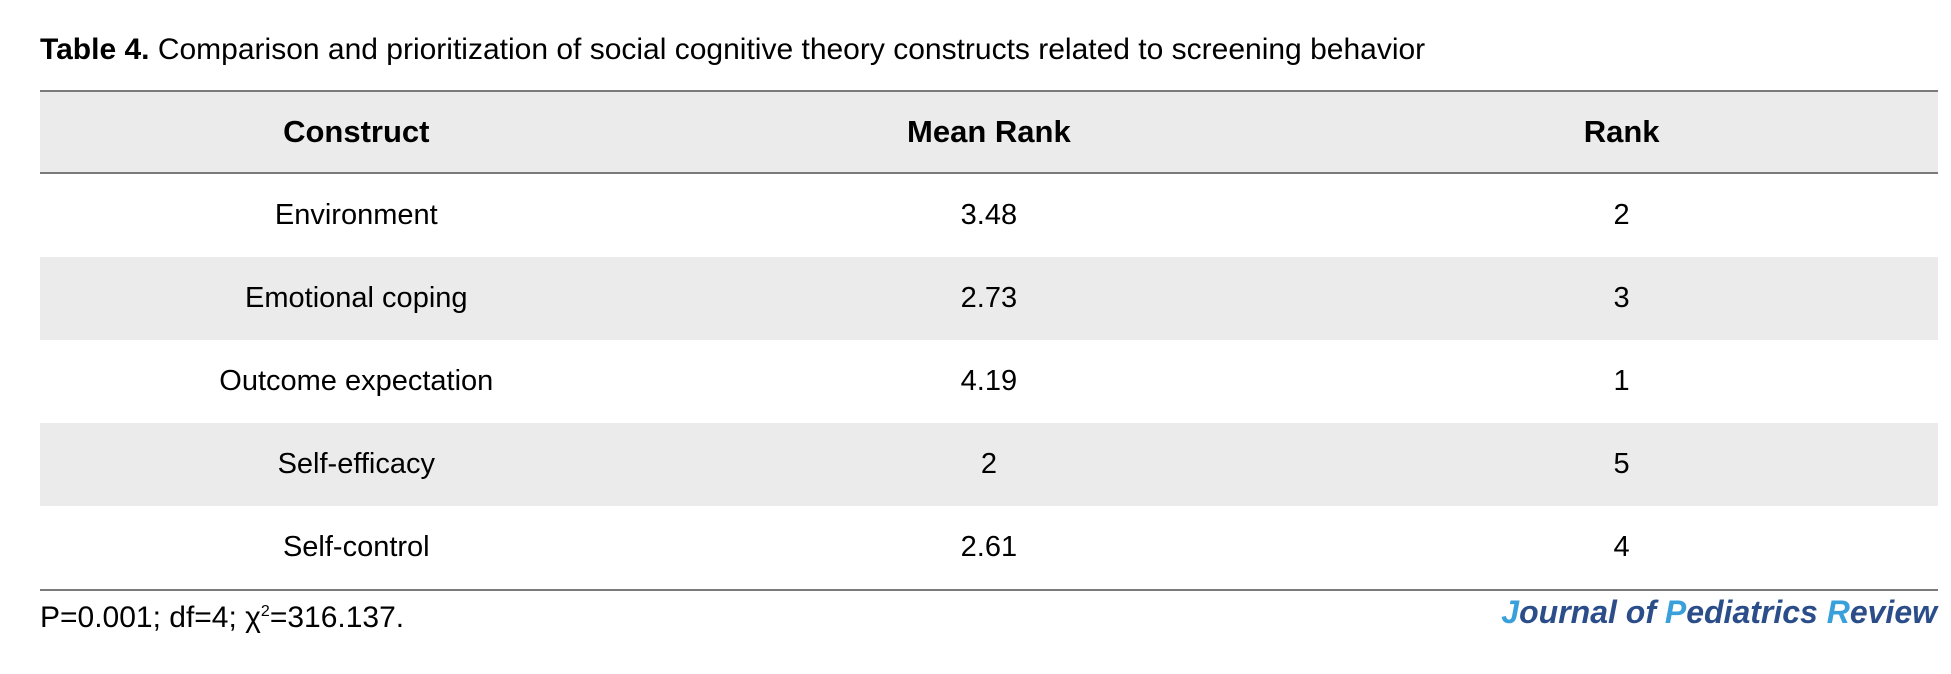 This screenshot has height=674, width=1951. I want to click on journal-logo: Journal of Pediatrics Review, so click(1719, 612).